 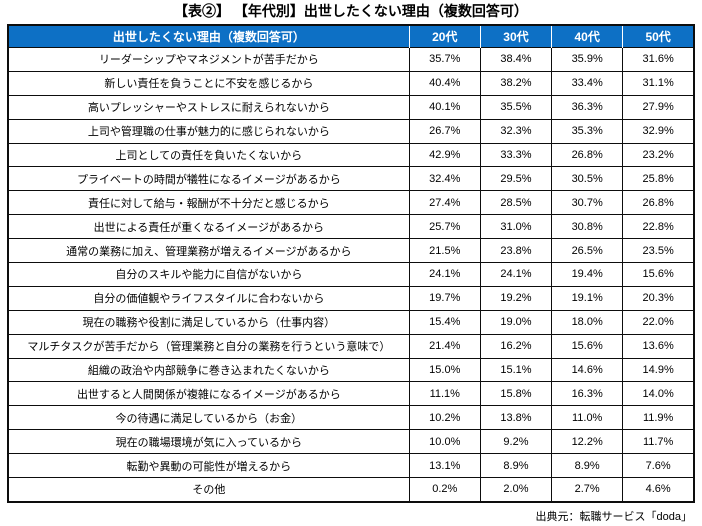 What do you see at coordinates (587, 107) in the screenshot?
I see `value-cell: 36.3%` at bounding box center [587, 107].